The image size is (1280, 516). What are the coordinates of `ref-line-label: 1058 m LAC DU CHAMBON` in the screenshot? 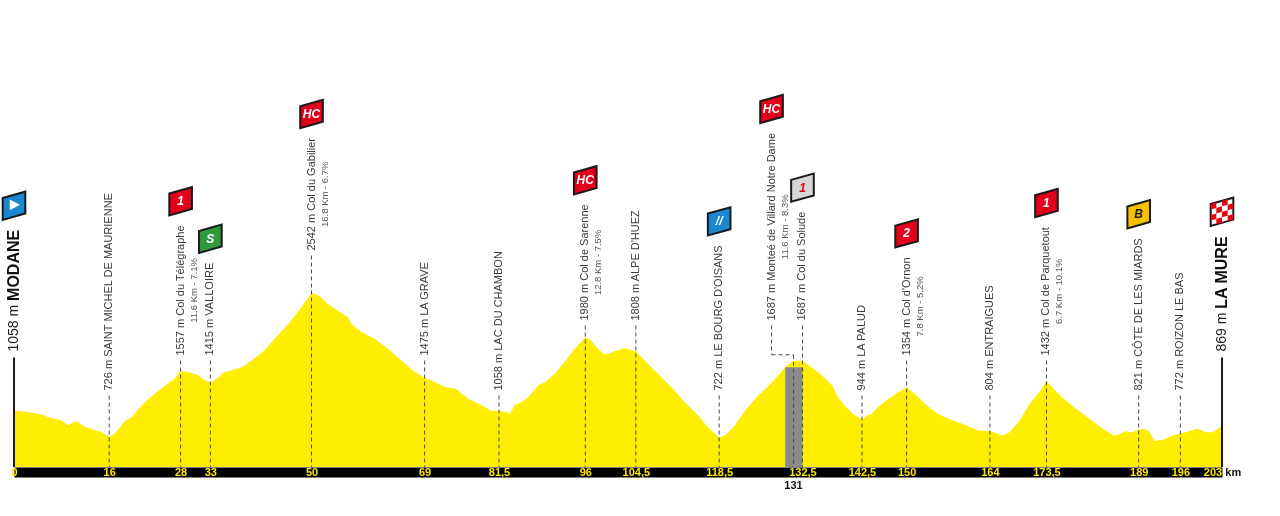 It's located at (497, 321).